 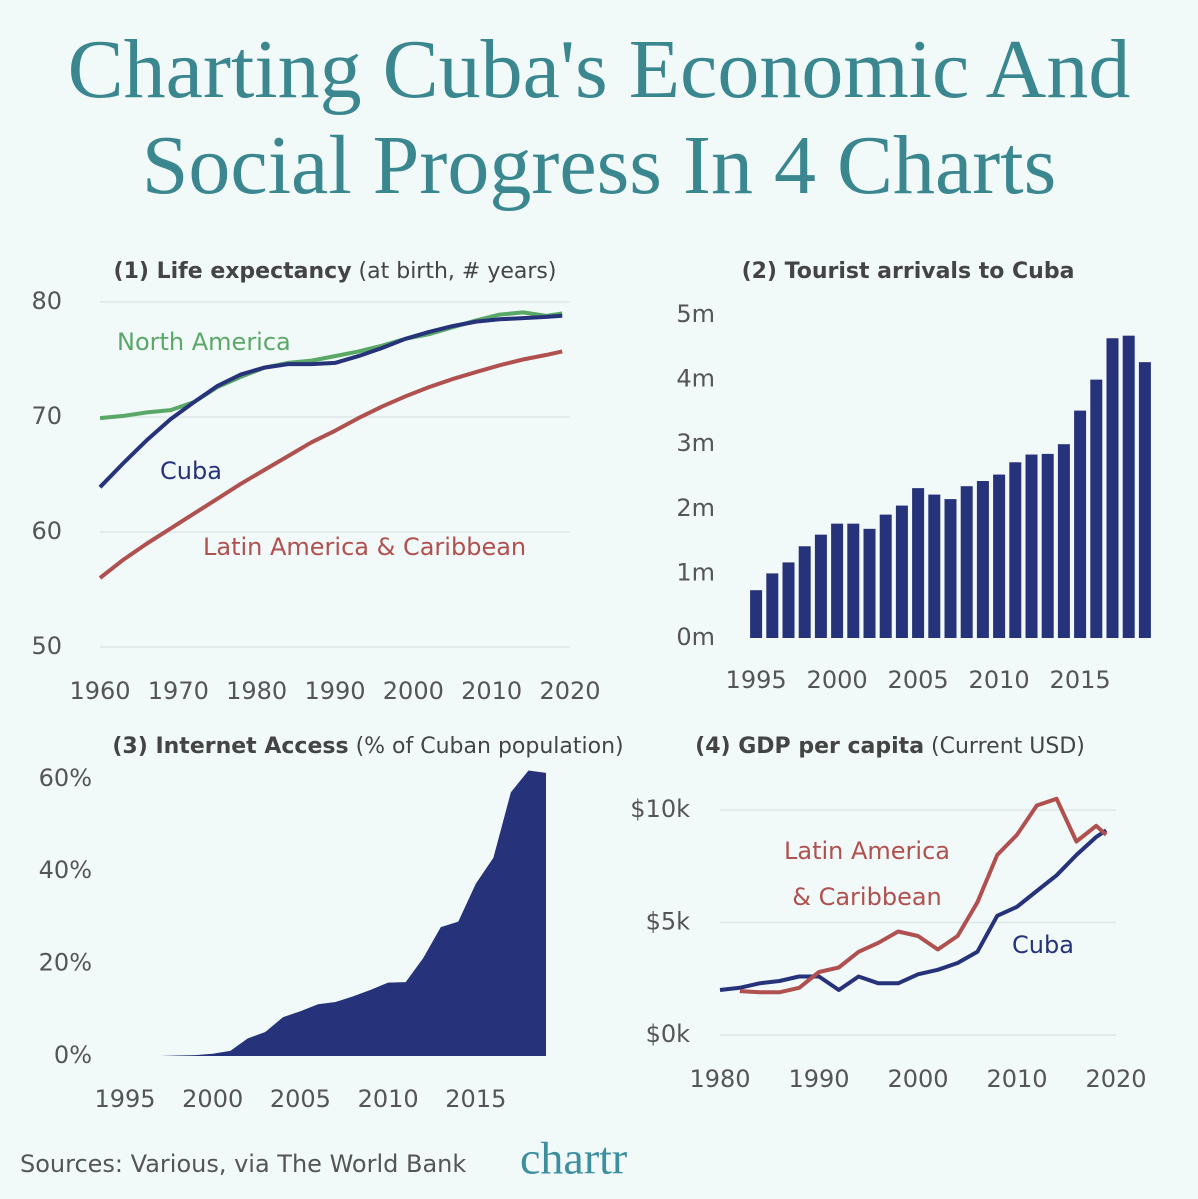 I want to click on y-tick-label: 40%, so click(x=65, y=870).